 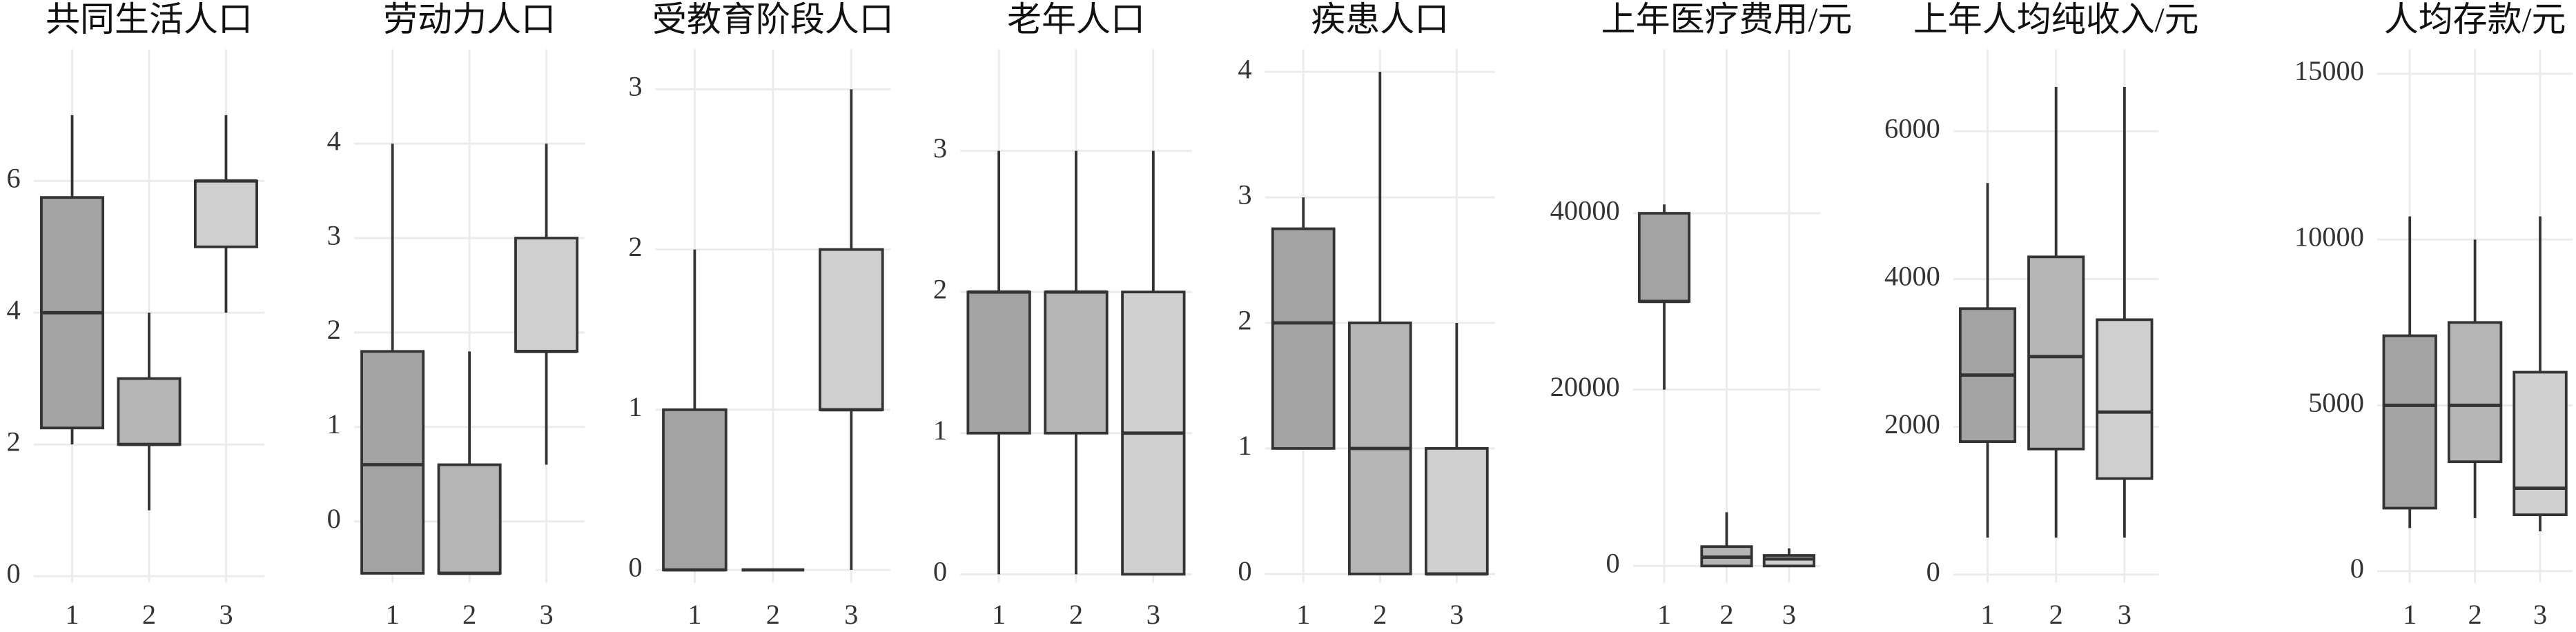 What do you see at coordinates (2329, 237) in the screenshot?
I see `y-tick-label: 10000` at bounding box center [2329, 237].